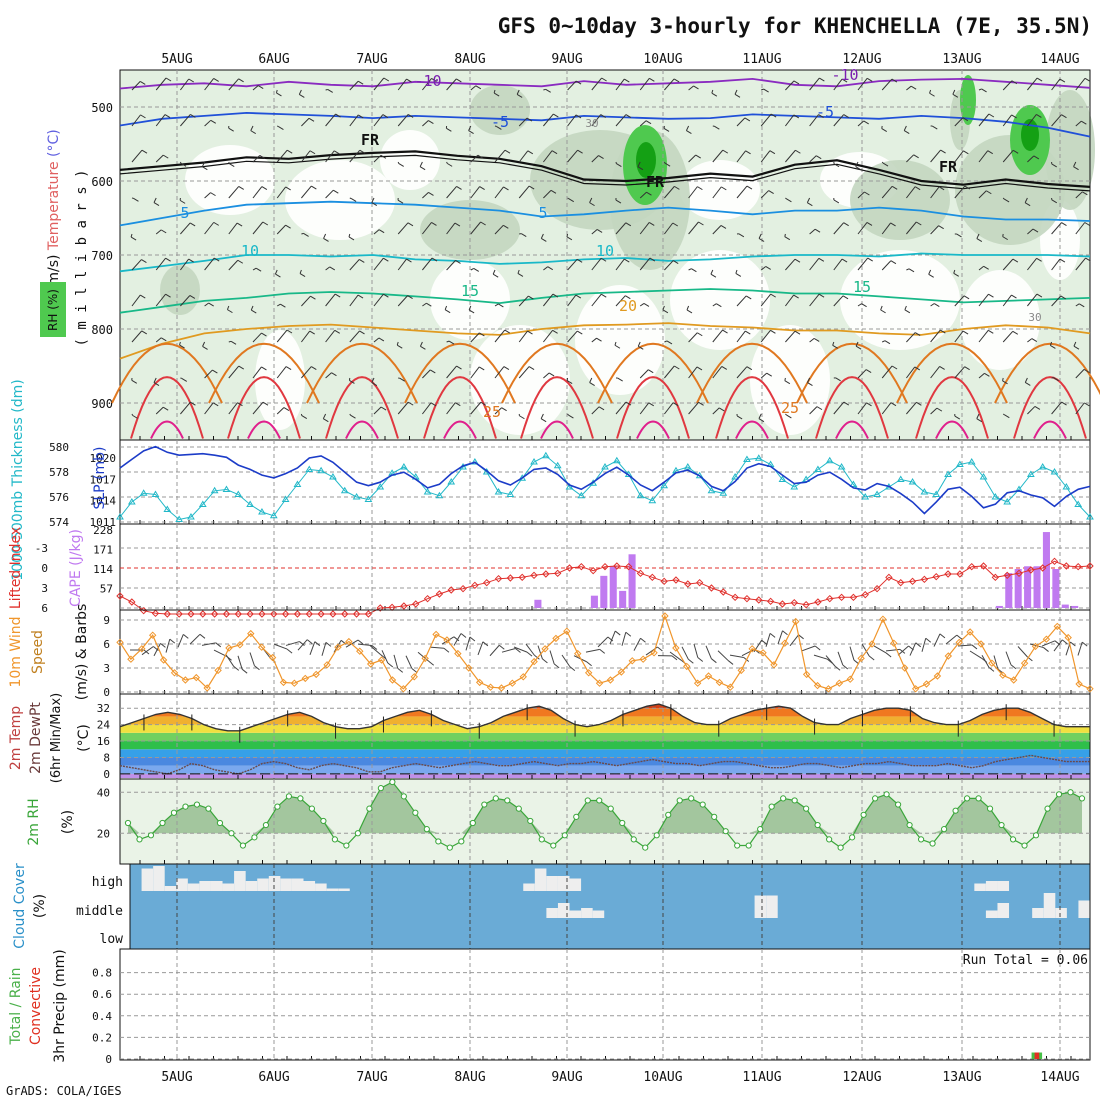  What do you see at coordinates (102, 108) in the screenshot?
I see `y-tick-label: 500` at bounding box center [102, 108].